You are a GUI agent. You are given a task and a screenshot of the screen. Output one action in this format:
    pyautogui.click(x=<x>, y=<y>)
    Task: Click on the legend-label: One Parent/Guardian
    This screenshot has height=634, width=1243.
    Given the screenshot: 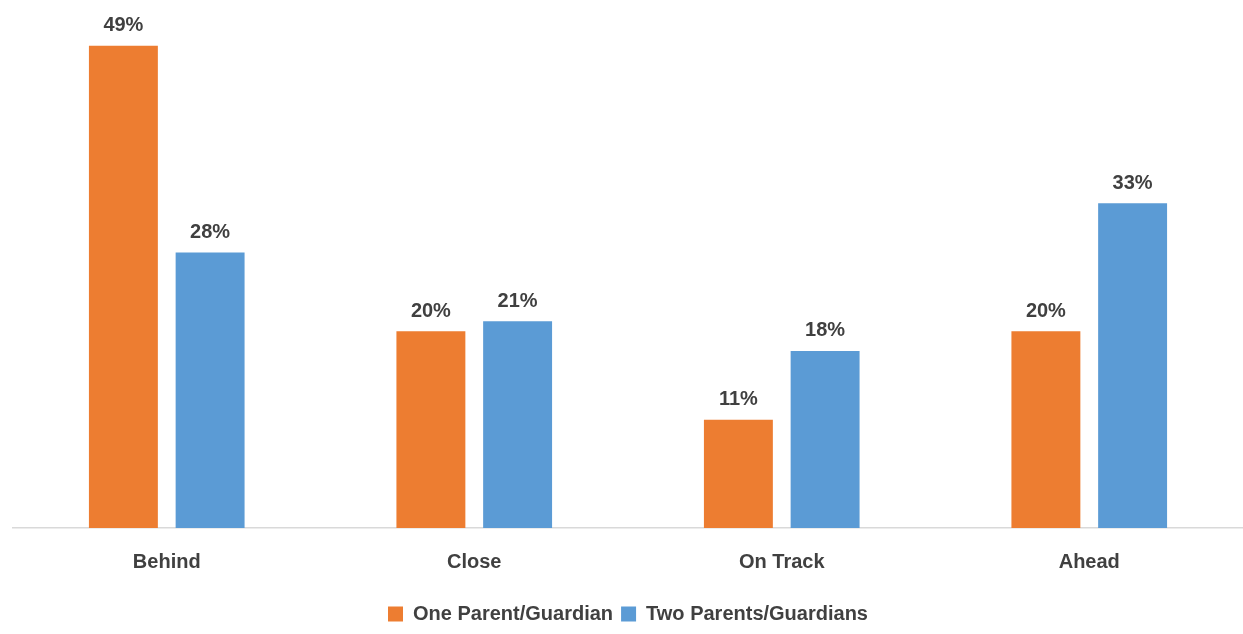 What is the action you would take?
    pyautogui.click(x=513, y=612)
    